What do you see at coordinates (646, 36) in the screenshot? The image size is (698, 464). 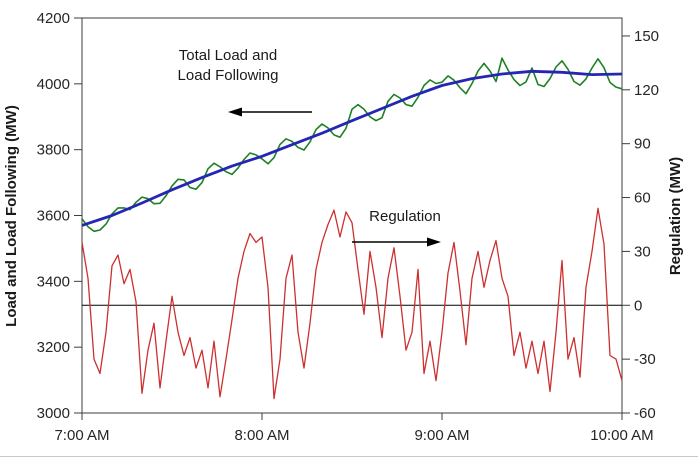 I see `y-right-tick-label: 150` at bounding box center [646, 36].